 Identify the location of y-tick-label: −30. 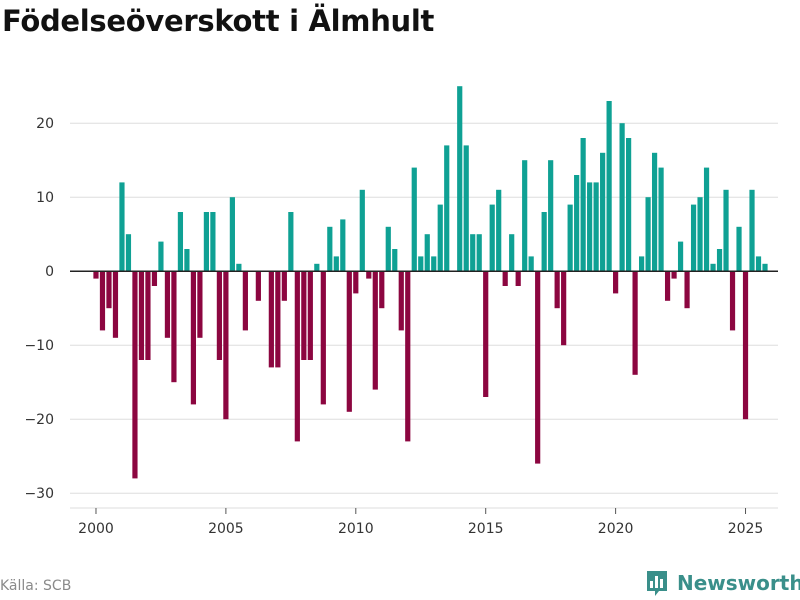
(39, 494).